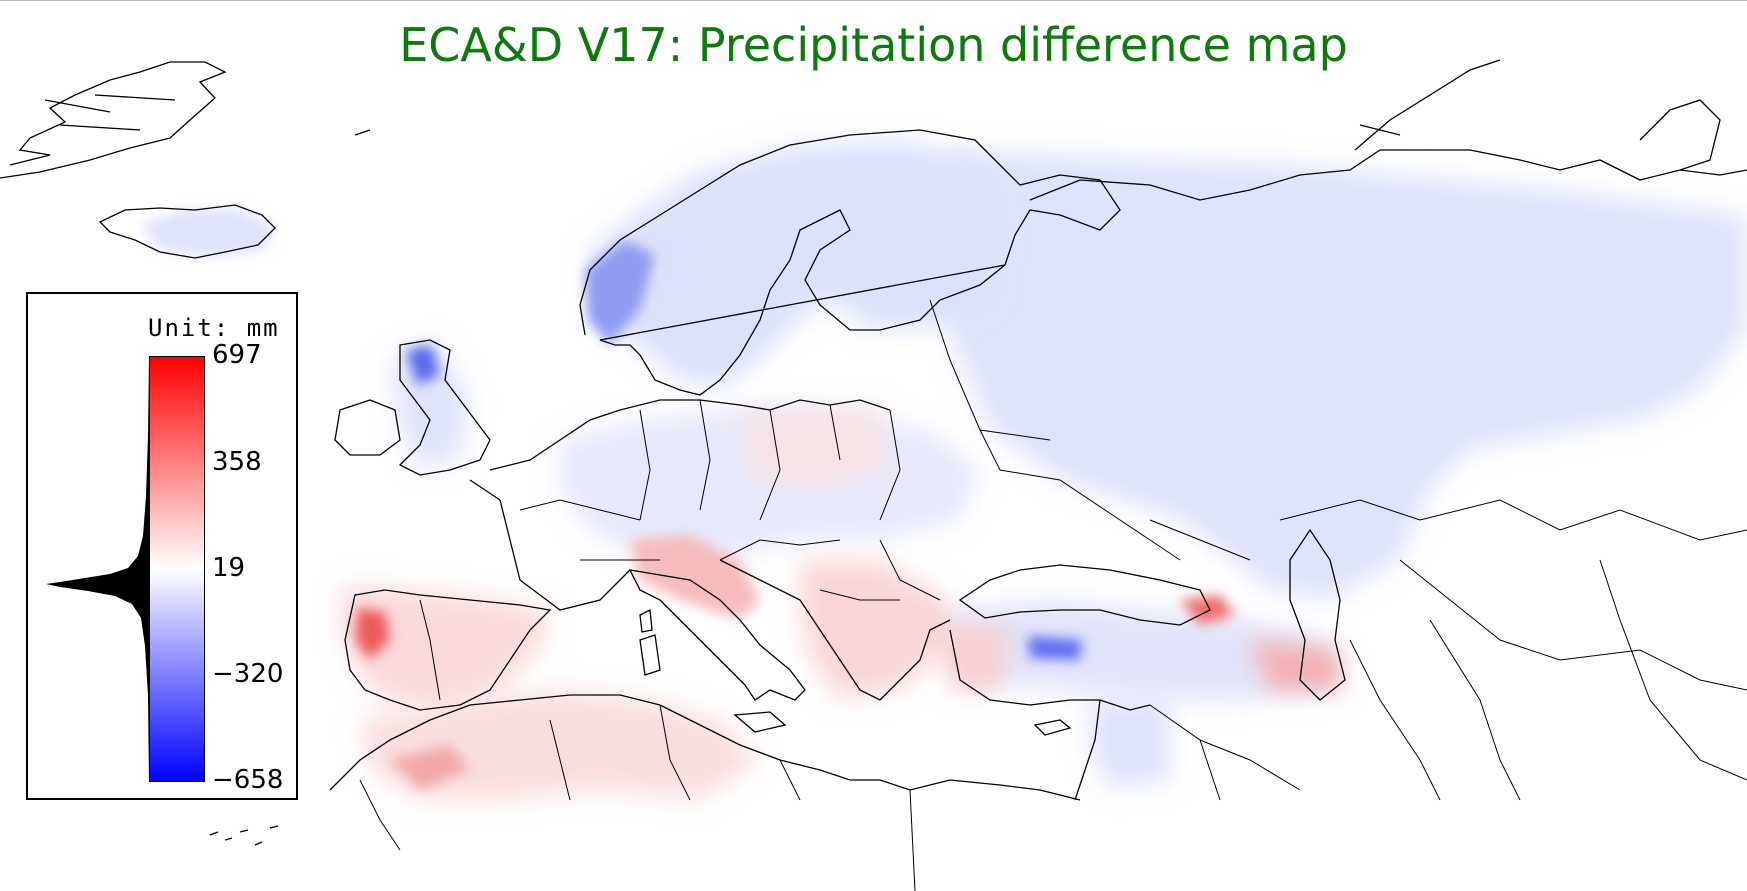  I want to click on field-scandinavia, so click(795, 265).